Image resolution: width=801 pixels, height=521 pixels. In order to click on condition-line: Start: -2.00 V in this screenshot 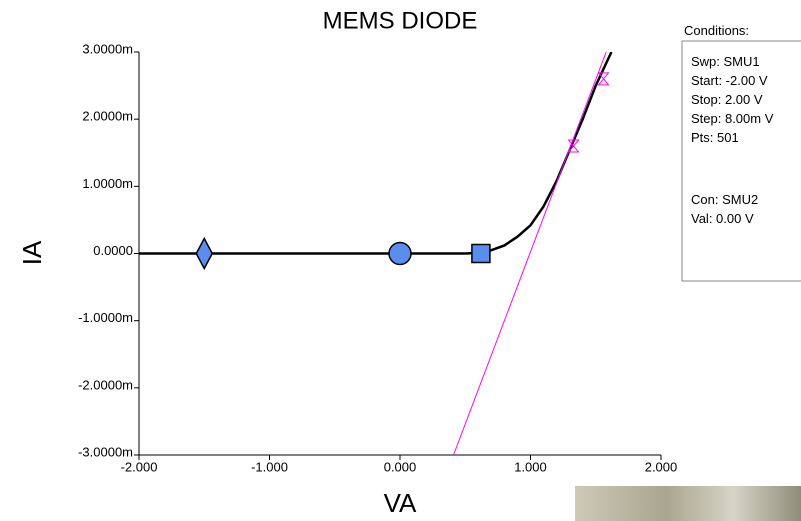, I will do `click(729, 80)`.